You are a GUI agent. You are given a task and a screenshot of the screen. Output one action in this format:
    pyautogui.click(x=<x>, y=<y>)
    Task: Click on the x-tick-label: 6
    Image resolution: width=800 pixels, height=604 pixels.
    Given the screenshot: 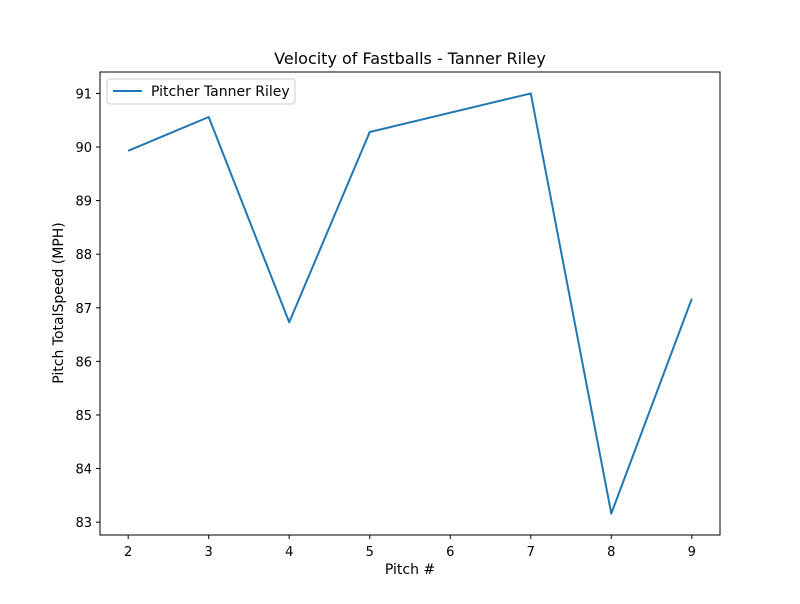 What is the action you would take?
    pyautogui.click(x=450, y=552)
    